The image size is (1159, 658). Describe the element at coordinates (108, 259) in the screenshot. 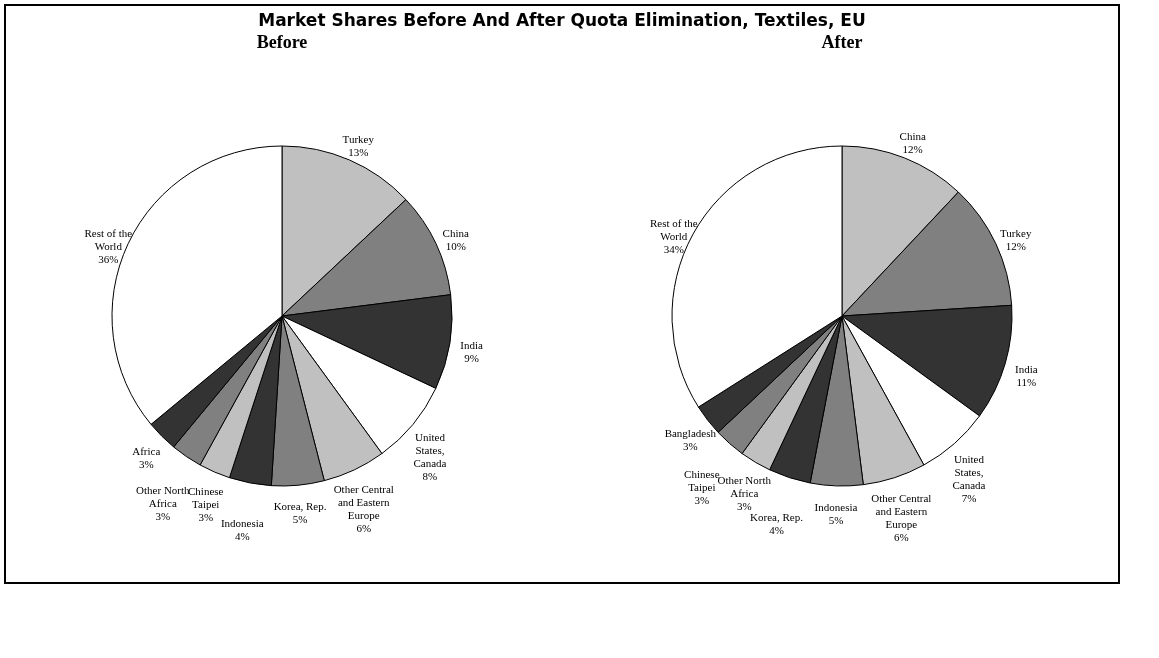

I see `data-label: 36%` at that location.